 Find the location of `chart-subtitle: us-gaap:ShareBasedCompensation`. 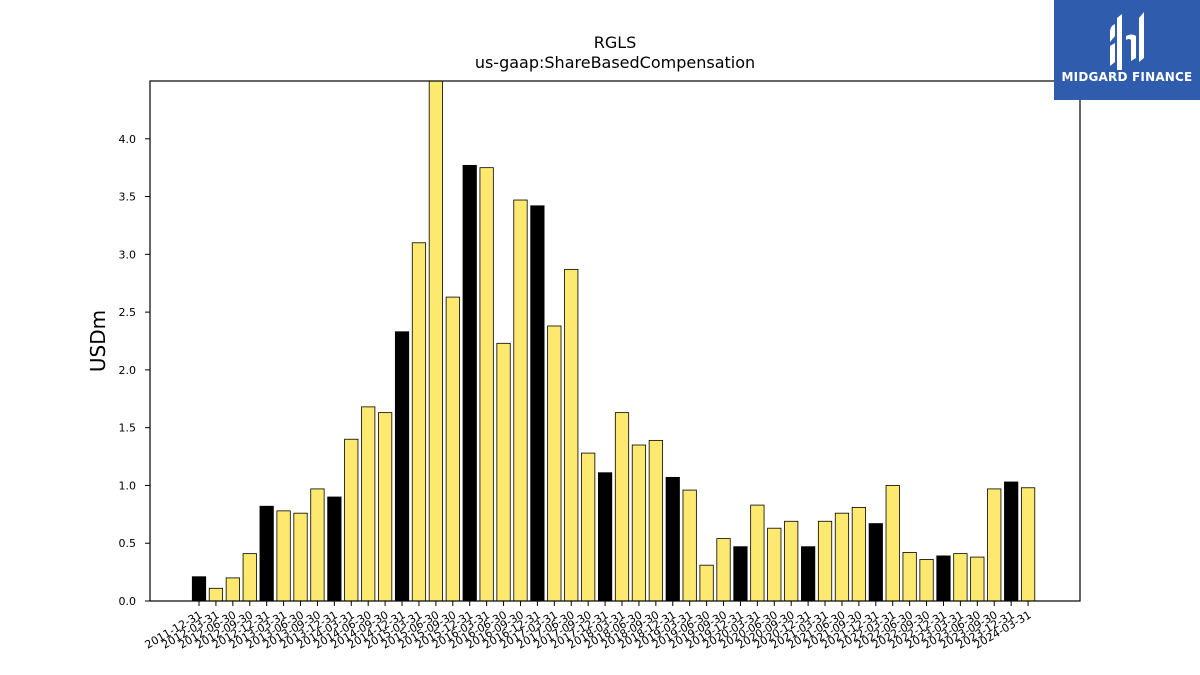

chart-subtitle: us-gaap:ShareBasedCompensation is located at coordinates (615, 62).